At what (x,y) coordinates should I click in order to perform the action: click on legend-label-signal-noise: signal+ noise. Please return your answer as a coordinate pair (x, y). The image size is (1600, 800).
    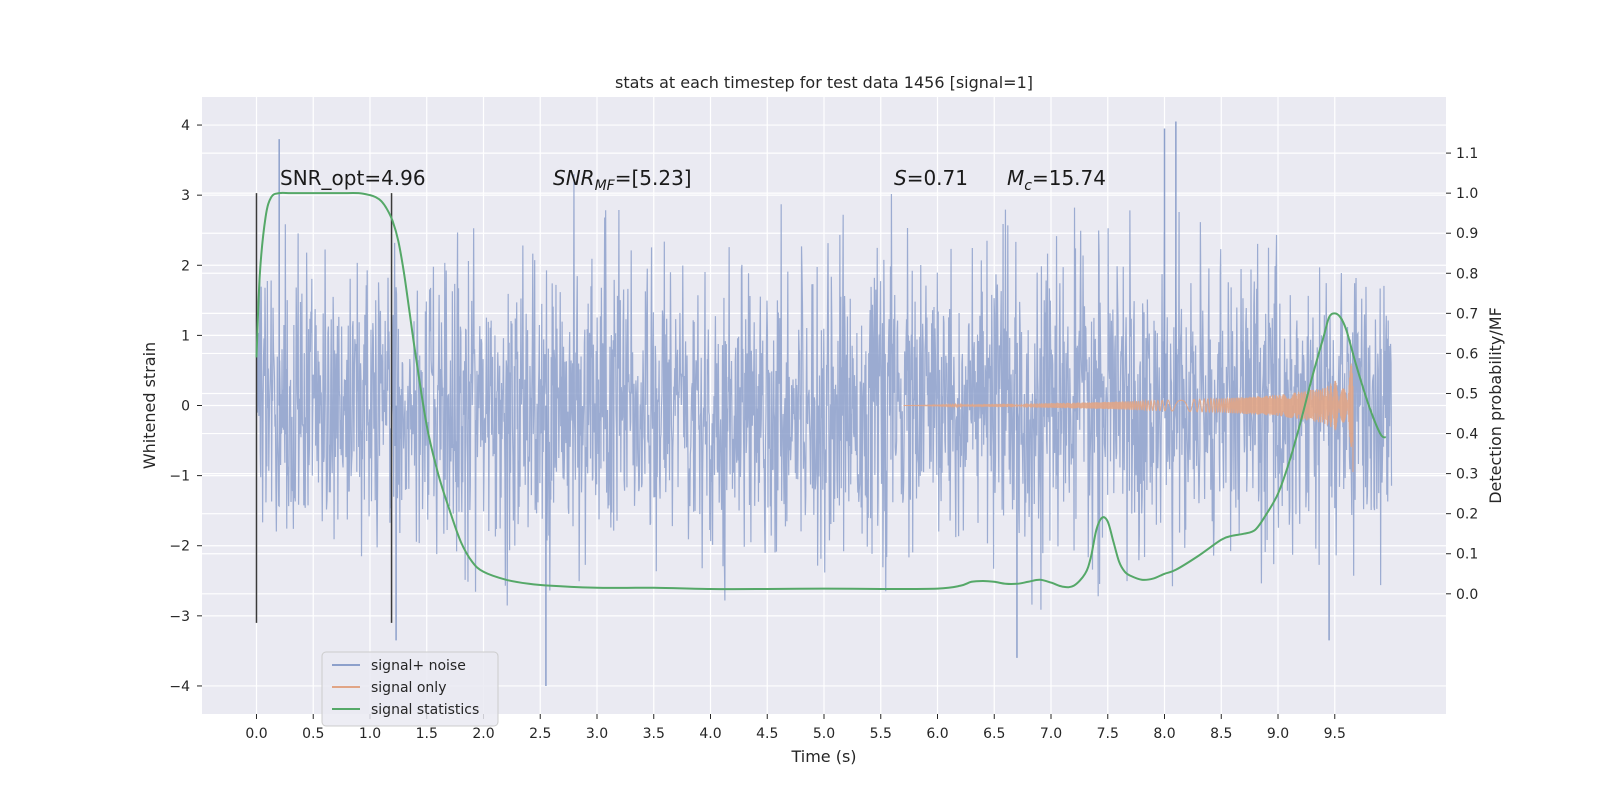
    Looking at the image, I should click on (418, 666).